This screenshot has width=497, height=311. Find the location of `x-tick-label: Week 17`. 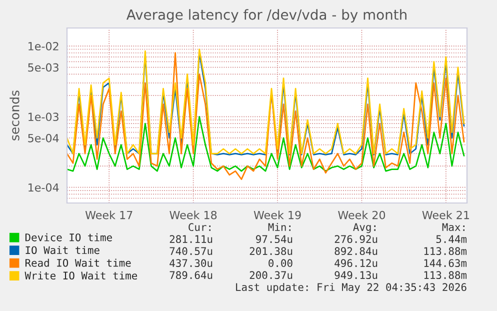

x-tick-label: Week 17 is located at coordinates (108, 215).